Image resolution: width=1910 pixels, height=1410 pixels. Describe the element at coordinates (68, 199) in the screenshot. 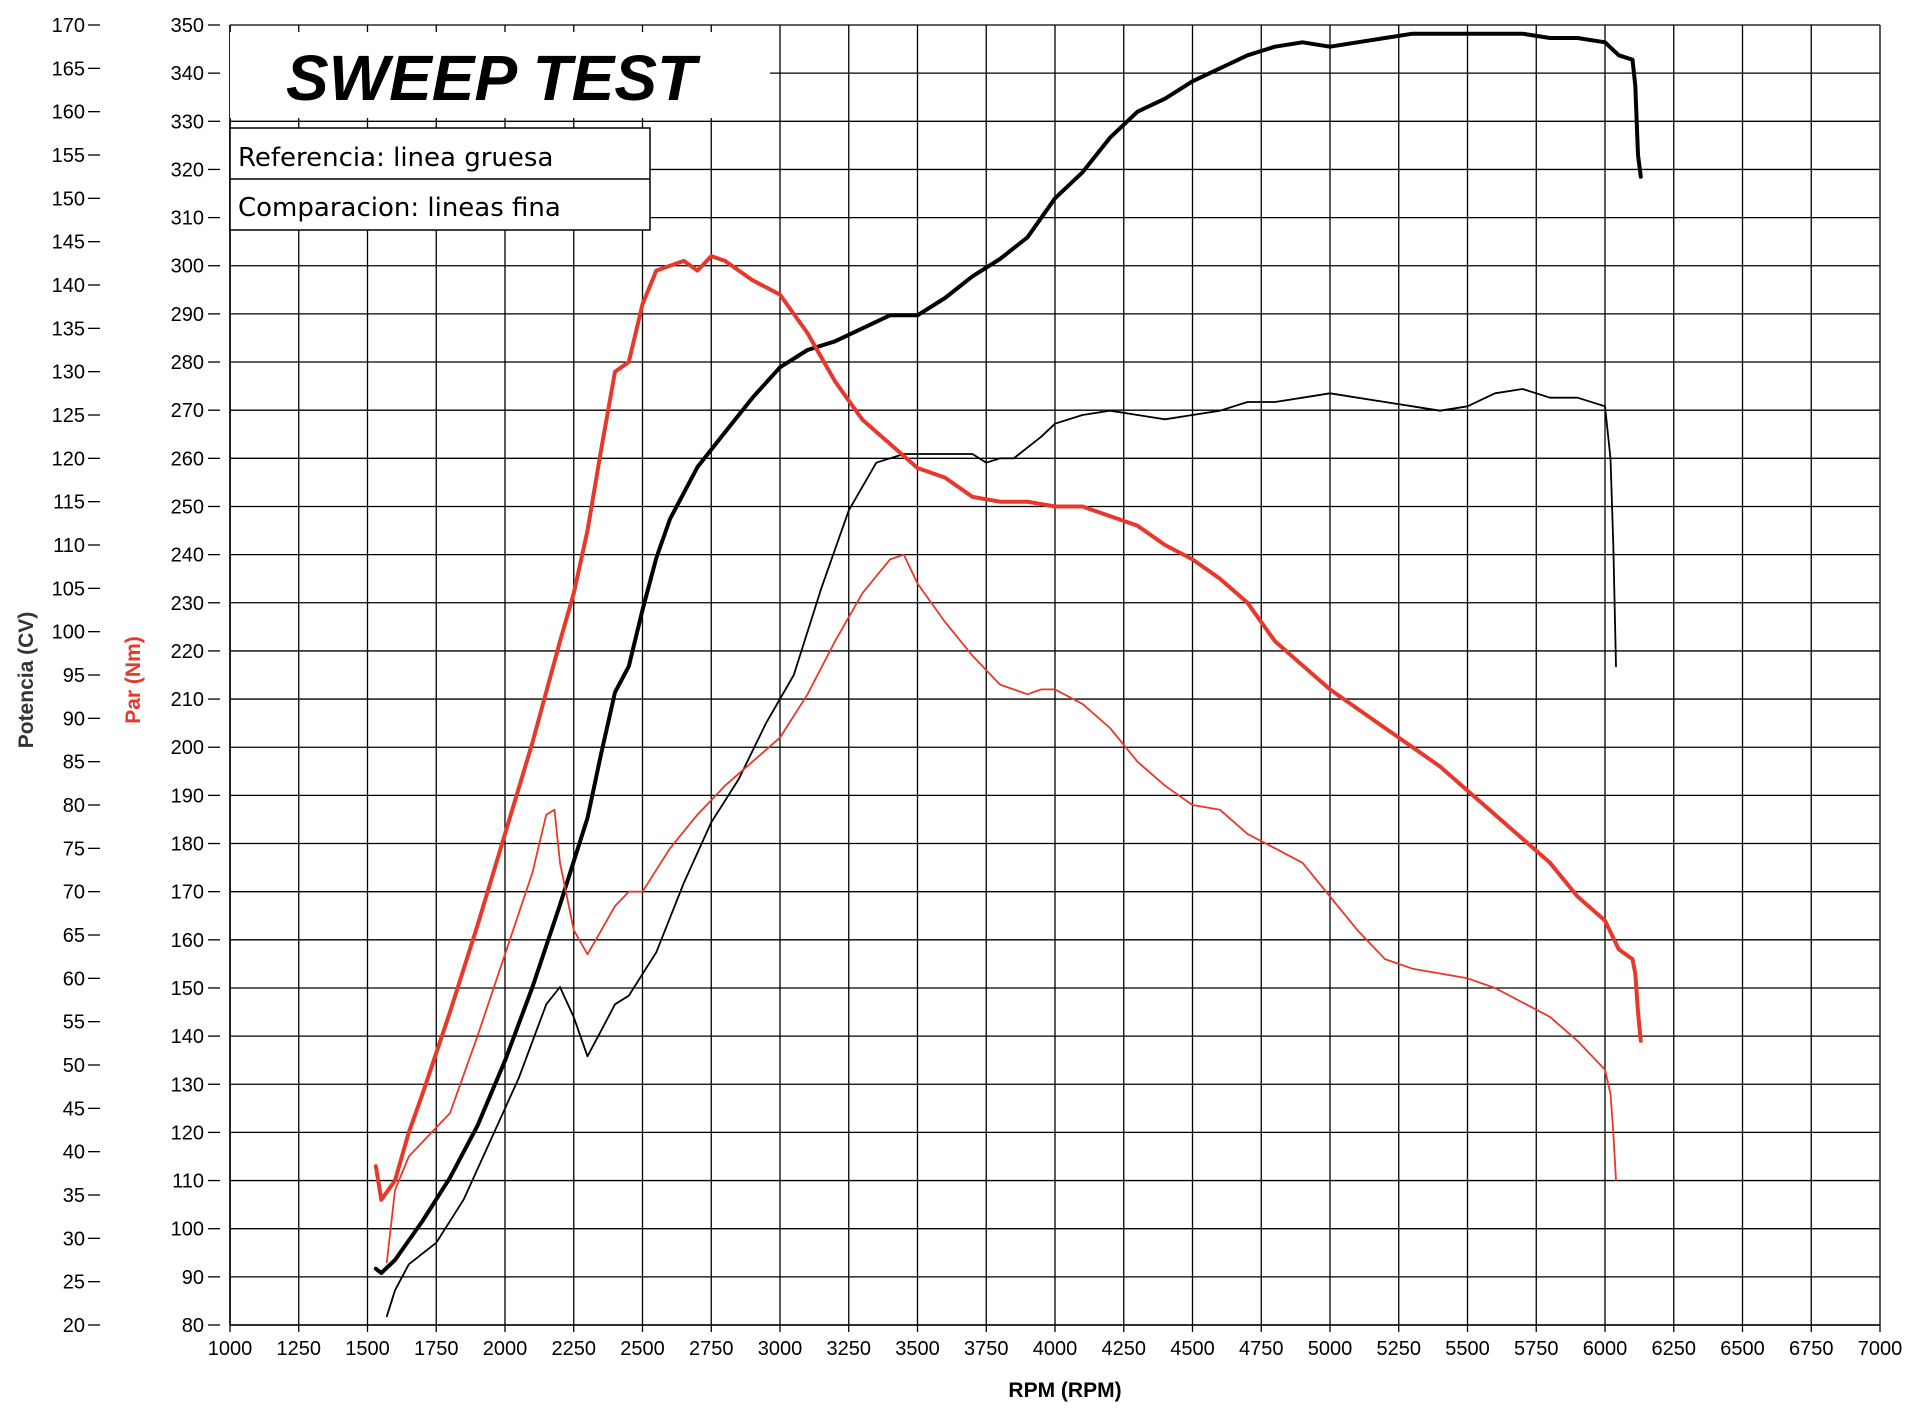

I see `power-tick-label: 150` at that location.